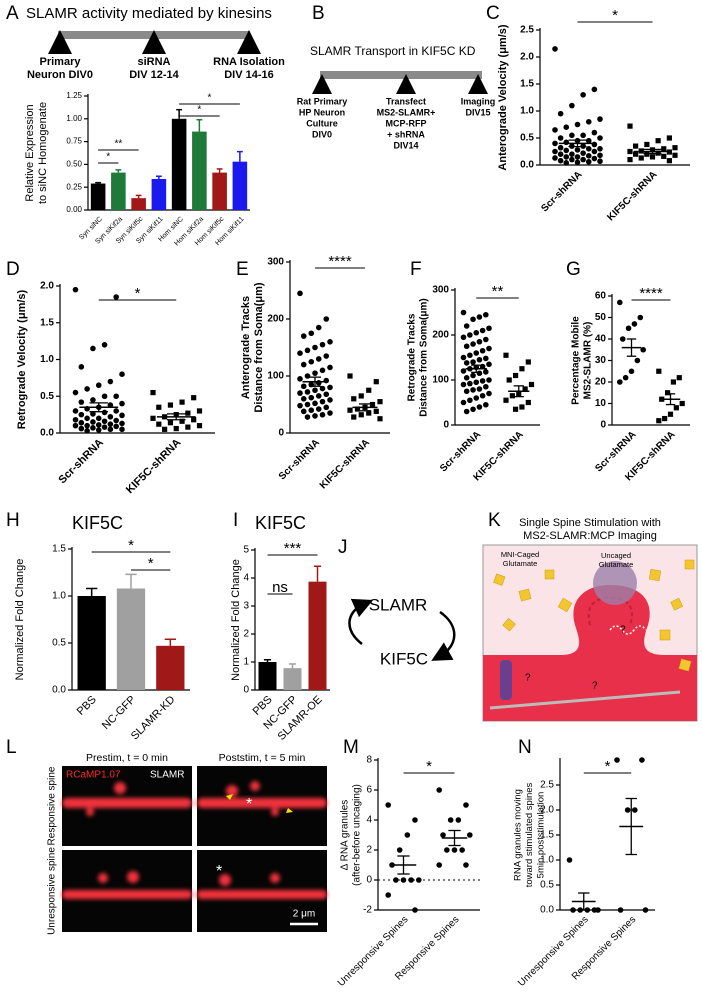  Describe the element at coordinates (52, 891) in the screenshot. I see `row-label: Unresponsive spine` at that location.